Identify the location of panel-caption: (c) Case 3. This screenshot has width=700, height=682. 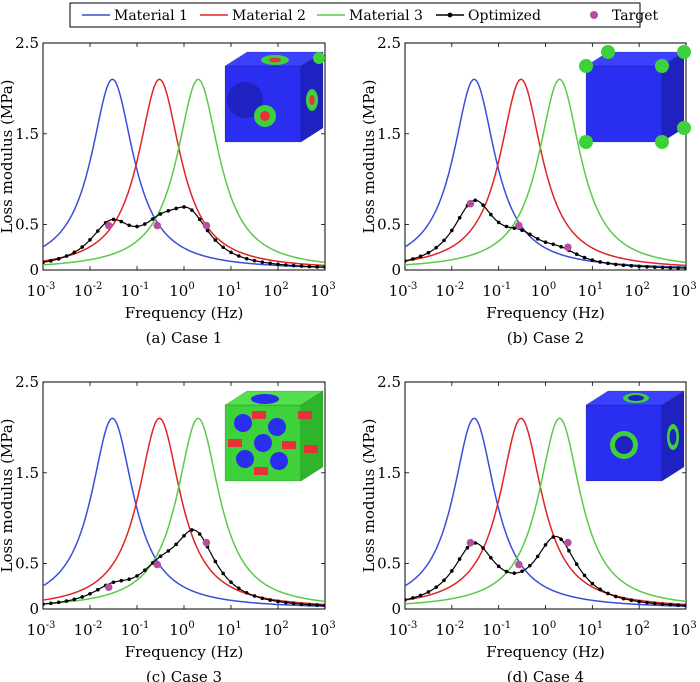
(184, 675).